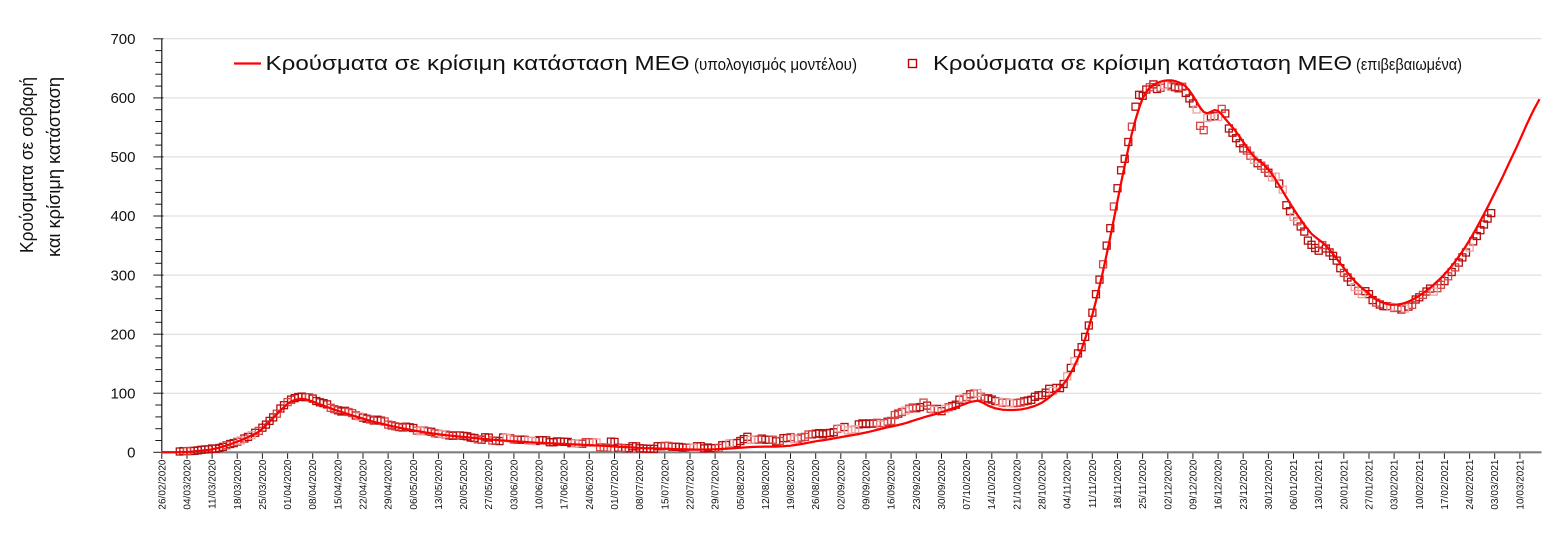 The height and width of the screenshot is (540, 1567). Describe the element at coordinates (816, 484) in the screenshot. I see `svg-text: 26/08/2020` at that location.